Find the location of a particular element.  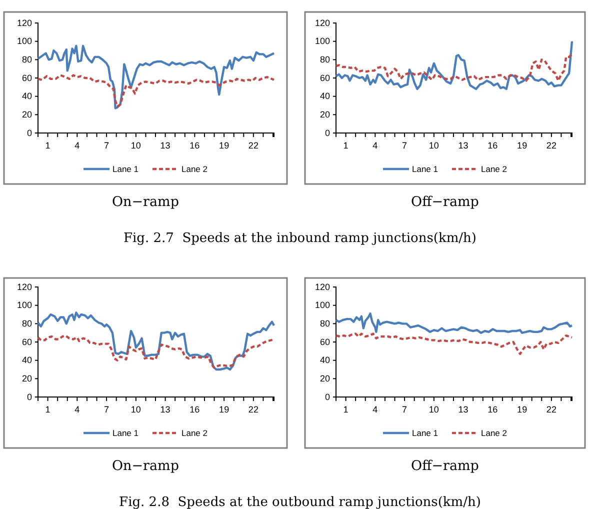

caption: Fig. 2.8 Speeds at the outbound ramp junctions(km/h) is located at coordinates (300, 502).